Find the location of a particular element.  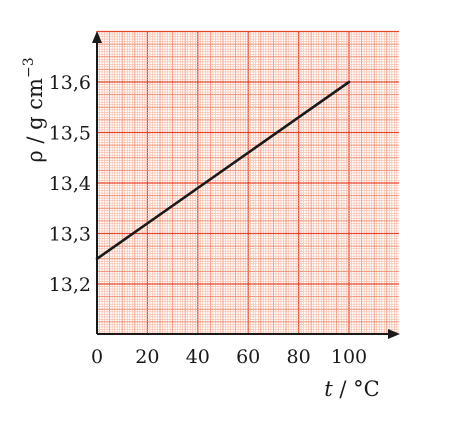

x-tick-label: 20 is located at coordinates (147, 357).